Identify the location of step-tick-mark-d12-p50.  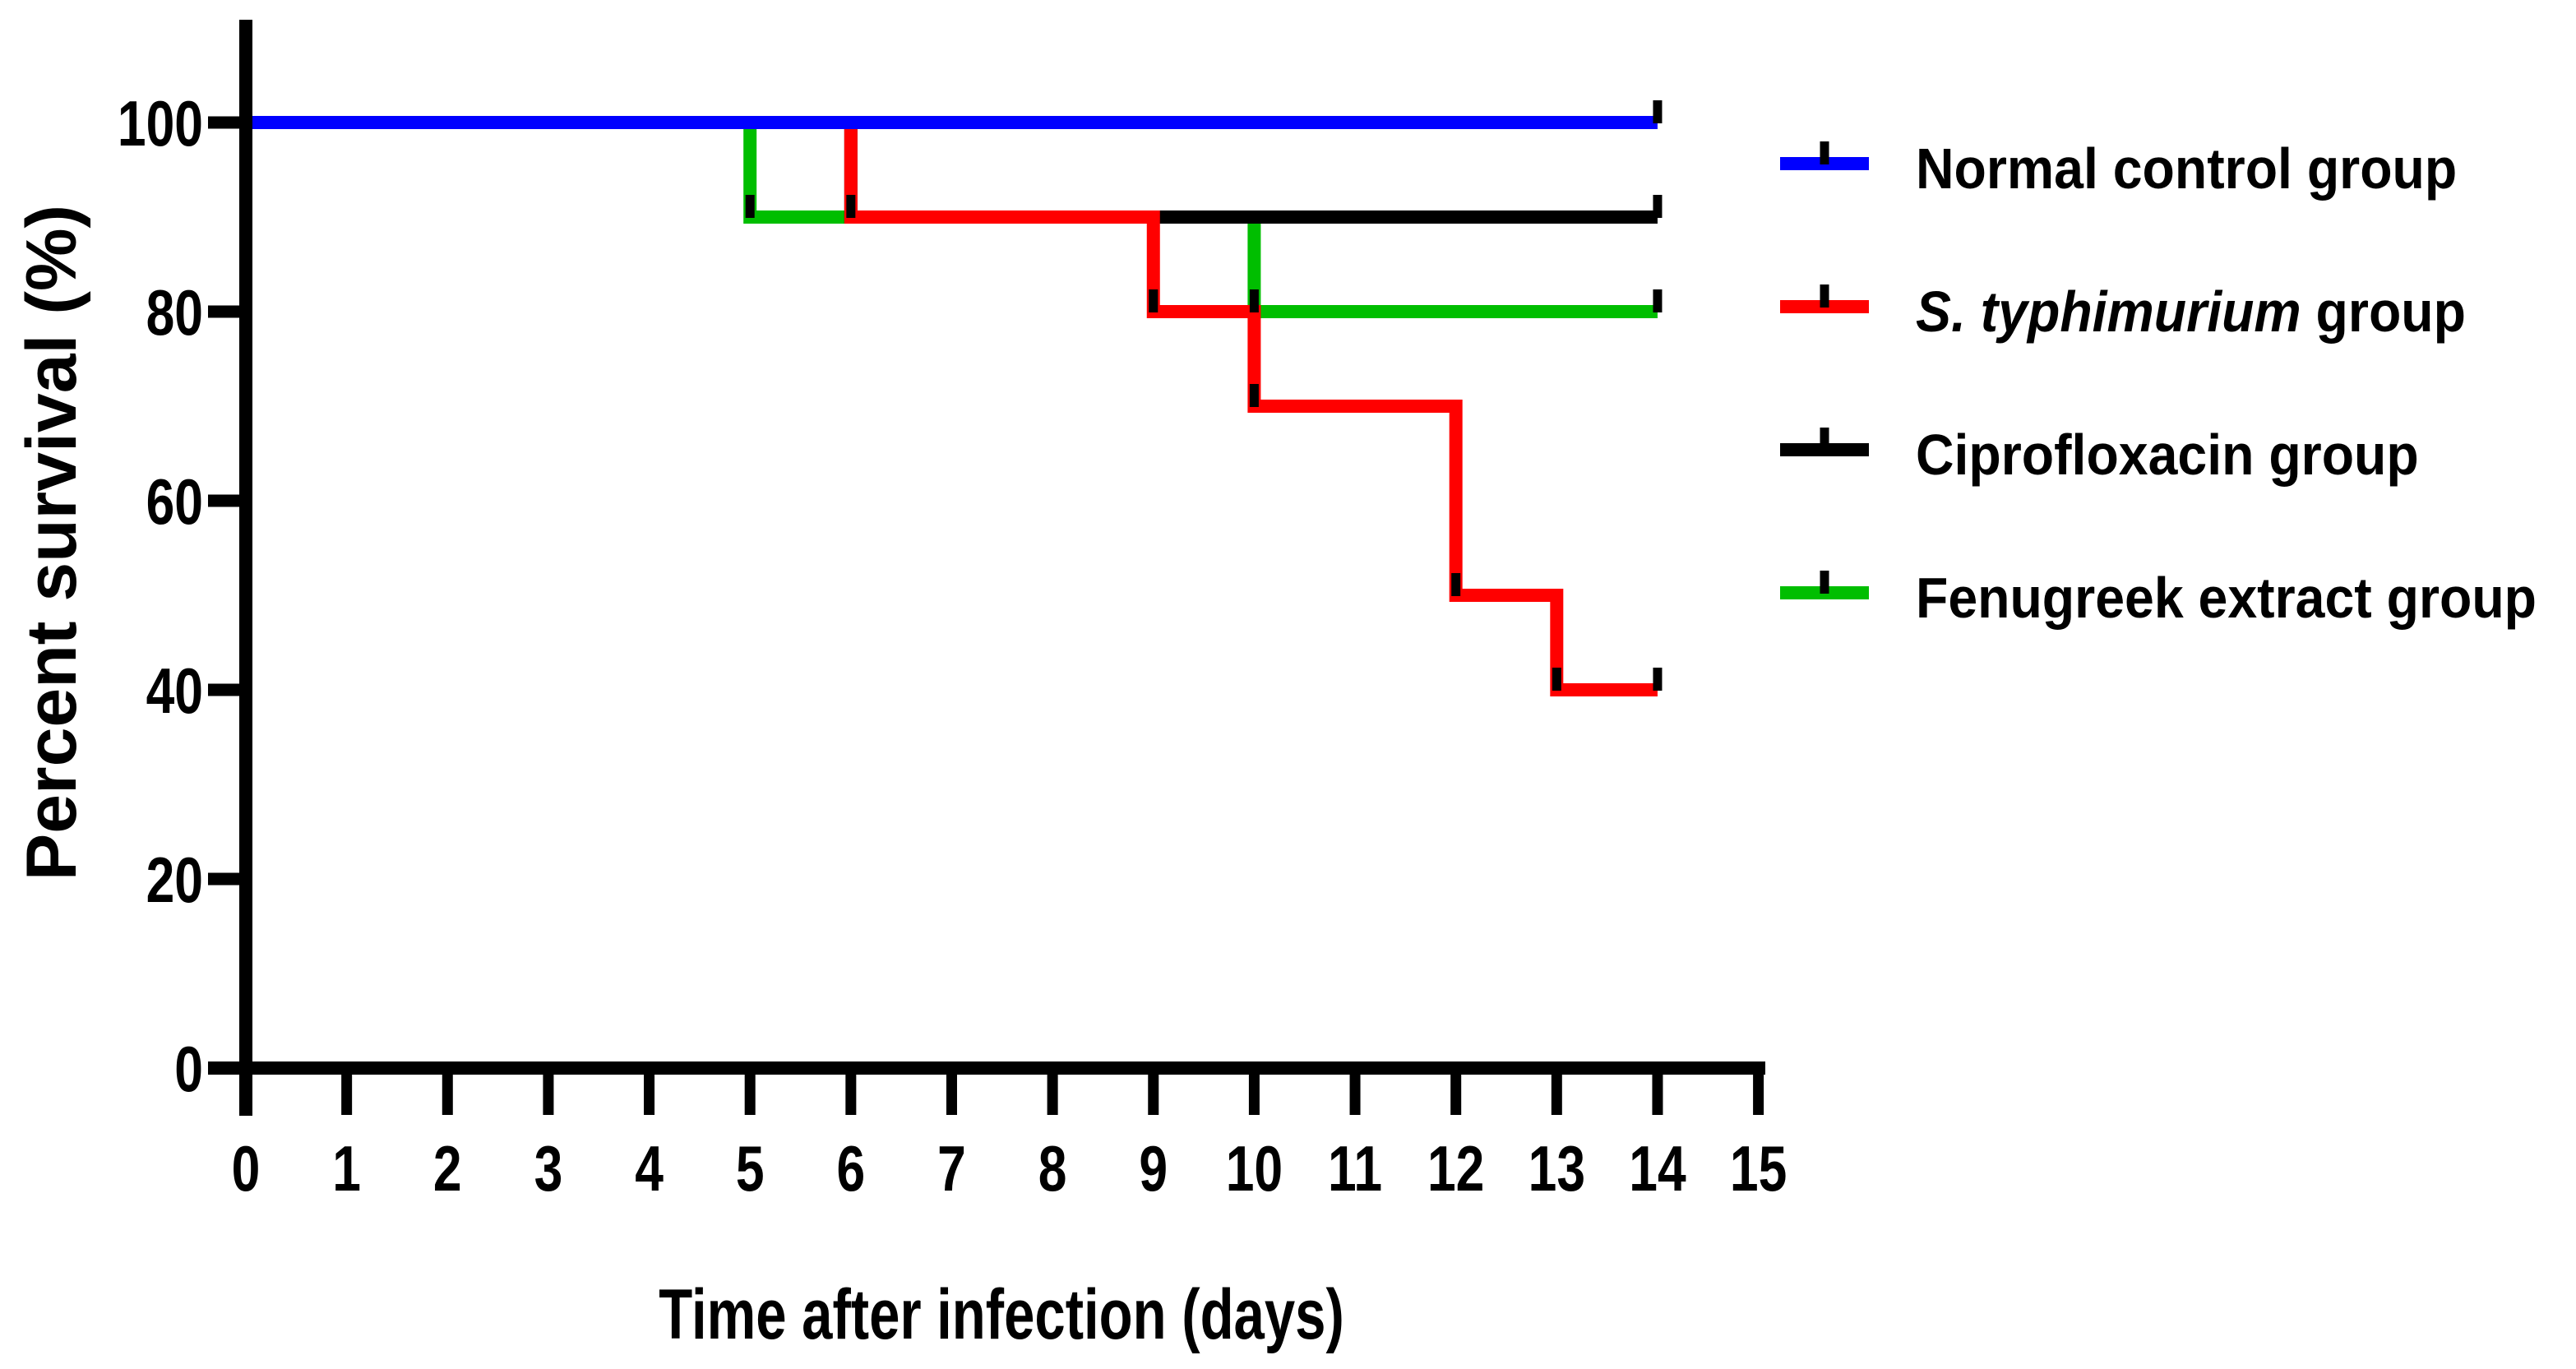
(1456, 584).